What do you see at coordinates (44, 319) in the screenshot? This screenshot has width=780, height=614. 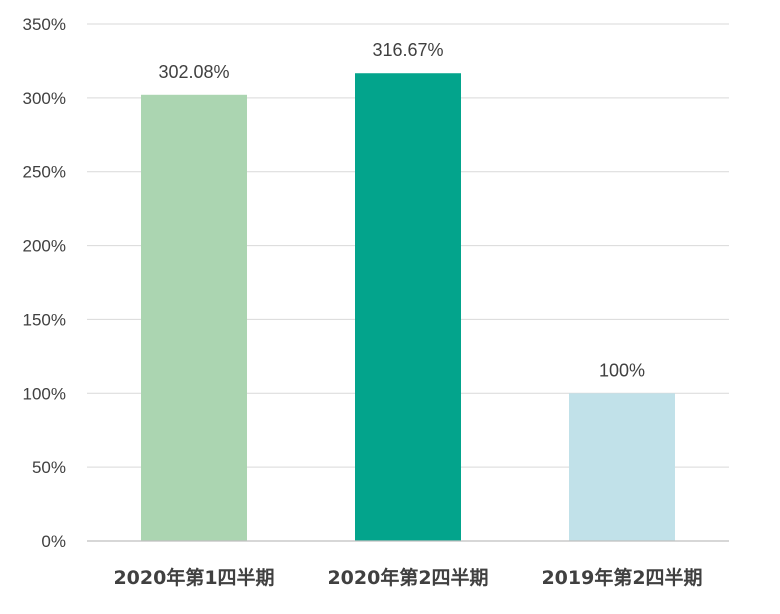 I see `y-tick-label: 150%` at bounding box center [44, 319].